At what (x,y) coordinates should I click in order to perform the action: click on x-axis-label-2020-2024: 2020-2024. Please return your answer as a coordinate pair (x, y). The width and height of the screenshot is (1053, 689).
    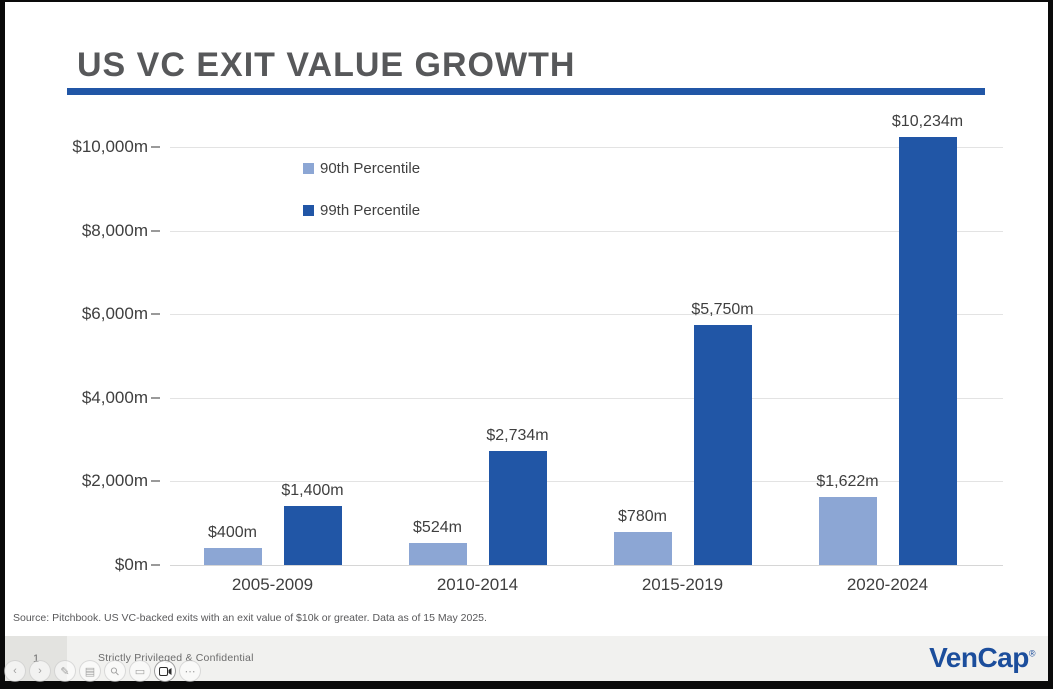
    Looking at the image, I should click on (887, 584).